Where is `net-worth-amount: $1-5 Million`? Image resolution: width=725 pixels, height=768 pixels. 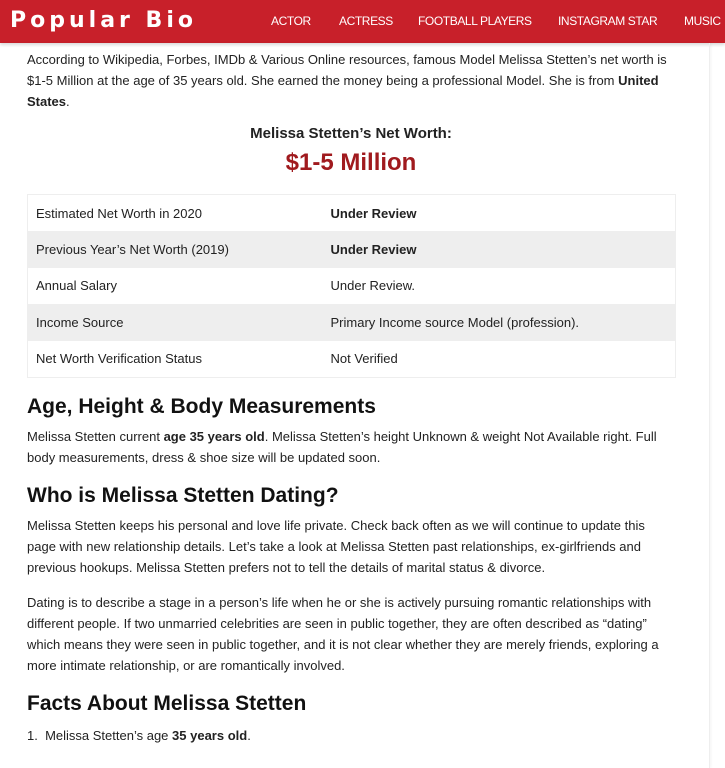
net-worth-amount: $1-5 Million is located at coordinates (351, 162).